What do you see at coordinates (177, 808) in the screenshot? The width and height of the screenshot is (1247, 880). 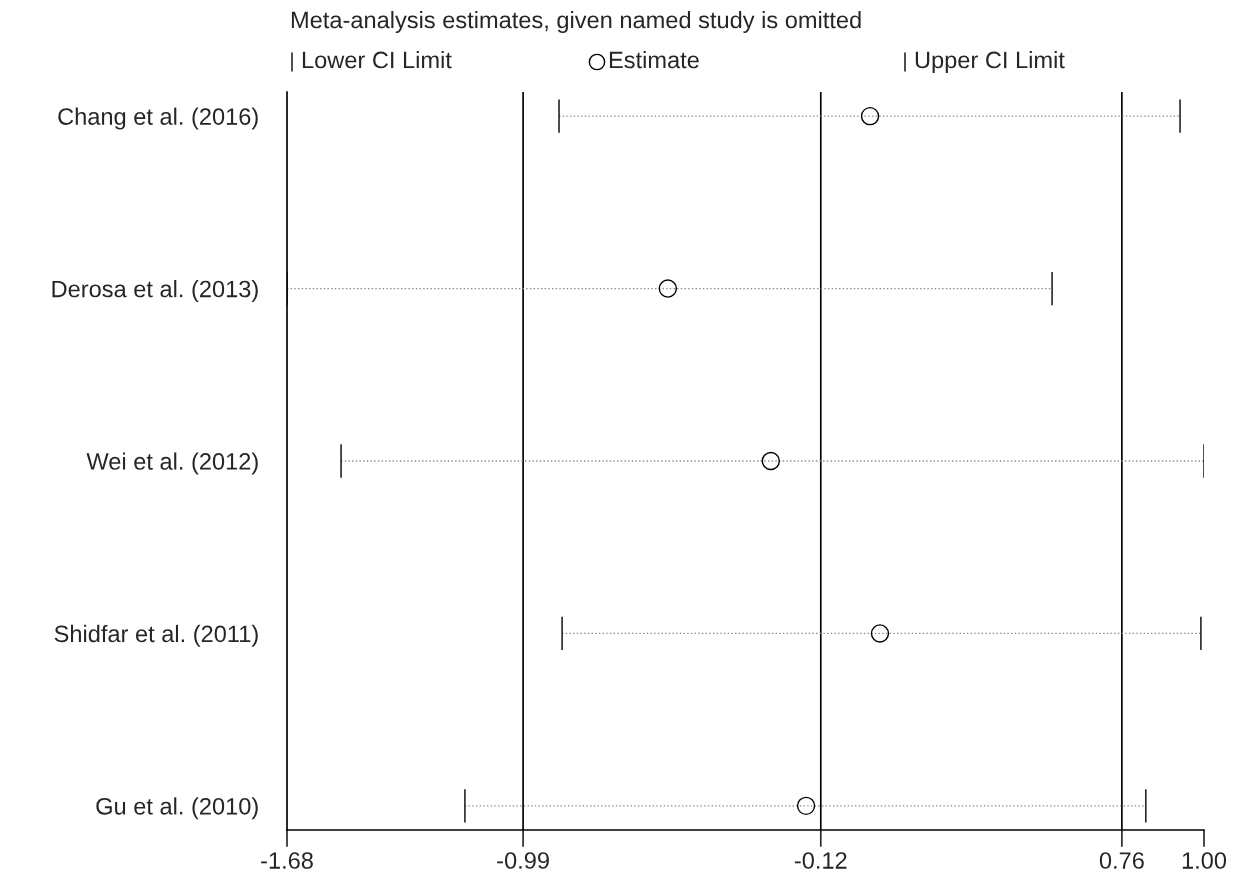 I see `y-tick-label: Gu et al. (2010)` at bounding box center [177, 808].